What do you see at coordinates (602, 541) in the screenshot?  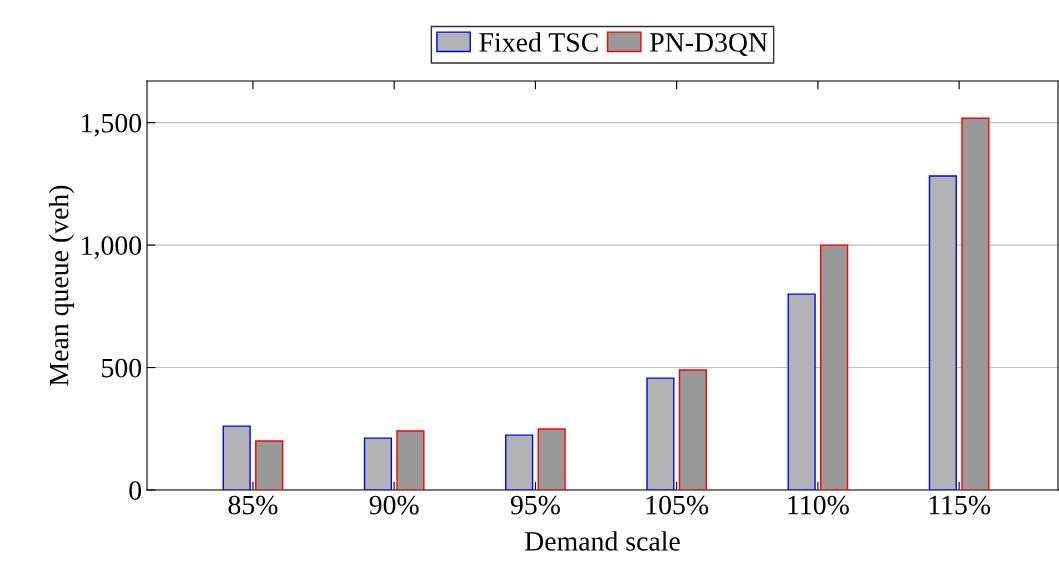 I see `x-axis-title: Demand scale` at bounding box center [602, 541].